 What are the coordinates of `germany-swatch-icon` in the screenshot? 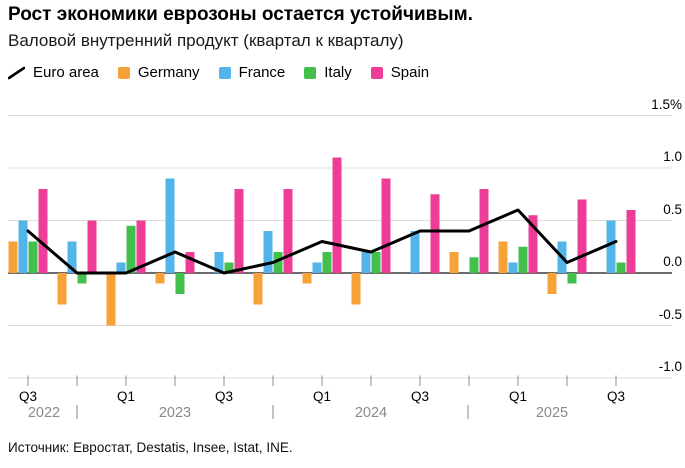 It's located at (123, 72).